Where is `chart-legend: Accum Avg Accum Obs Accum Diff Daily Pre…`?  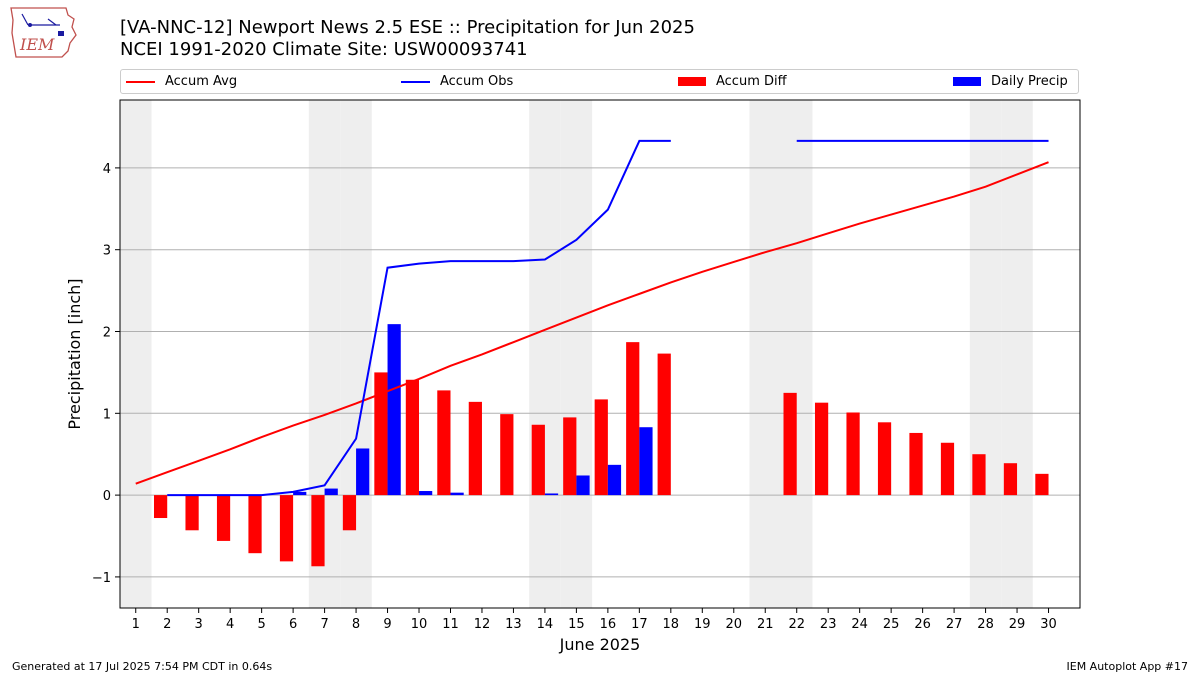 chart-legend: Accum Avg Accum Obs Accum Diff Daily Pre… is located at coordinates (599, 81).